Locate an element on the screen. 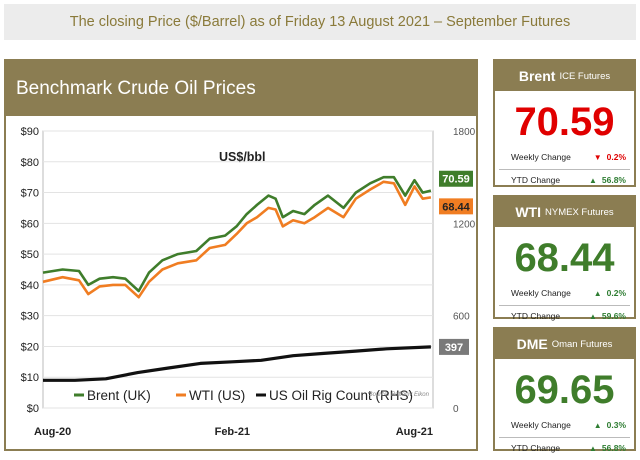 The height and width of the screenshot is (460, 640). series-line-rig is located at coordinates (237, 363).